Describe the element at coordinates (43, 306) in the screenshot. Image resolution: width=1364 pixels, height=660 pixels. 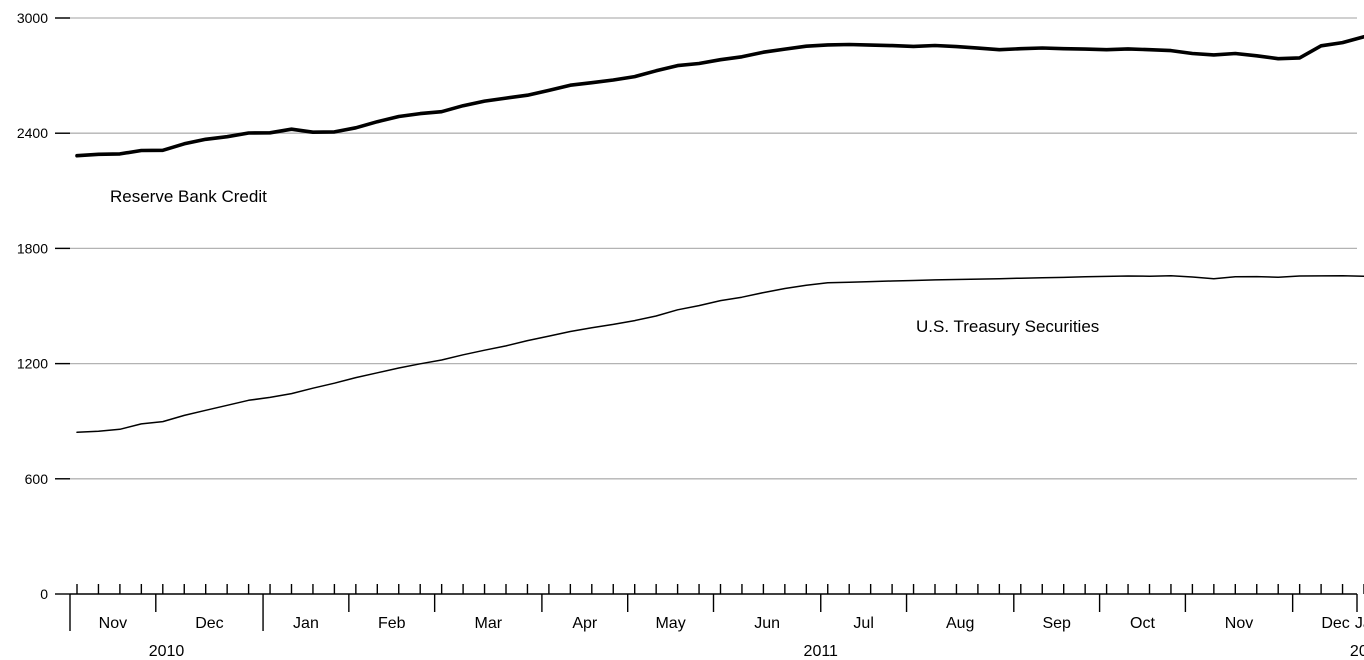
I see `y-axis: 0 600 1200 1800 2400 3000` at that location.